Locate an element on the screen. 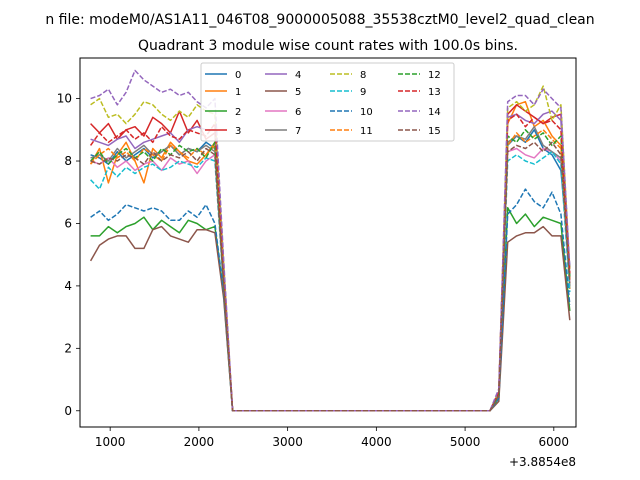 The image size is (640, 480). x-tick-label: 3000 is located at coordinates (287, 442).